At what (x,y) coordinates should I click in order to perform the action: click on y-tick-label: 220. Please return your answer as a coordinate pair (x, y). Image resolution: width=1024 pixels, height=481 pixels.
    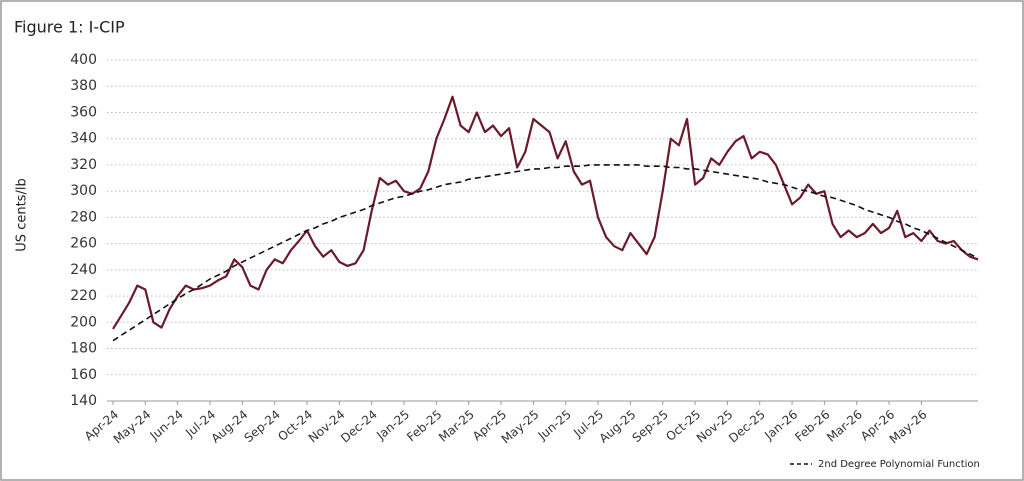
    Looking at the image, I should click on (83, 296).